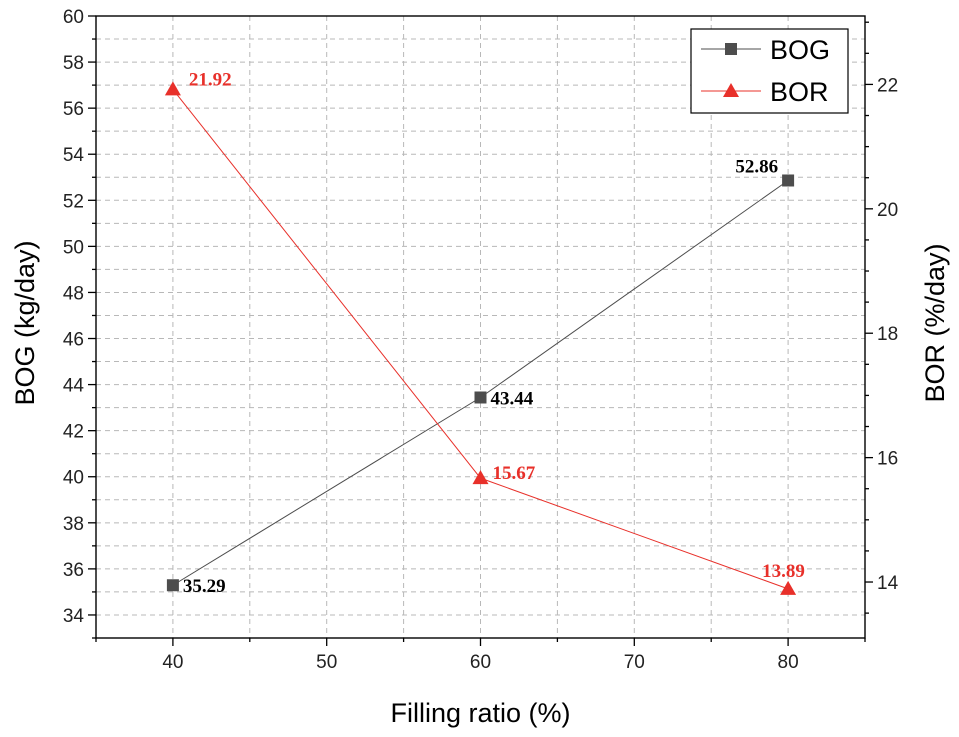 This screenshot has height=737, width=959. What do you see at coordinates (73, 478) in the screenshot?
I see `y-tick-label-left: 40` at bounding box center [73, 478].